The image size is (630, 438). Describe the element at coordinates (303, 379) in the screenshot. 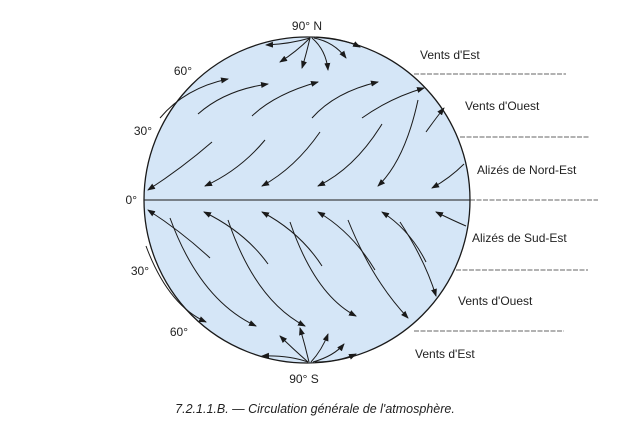

I see `south-pole-label: 90° S` at that location.